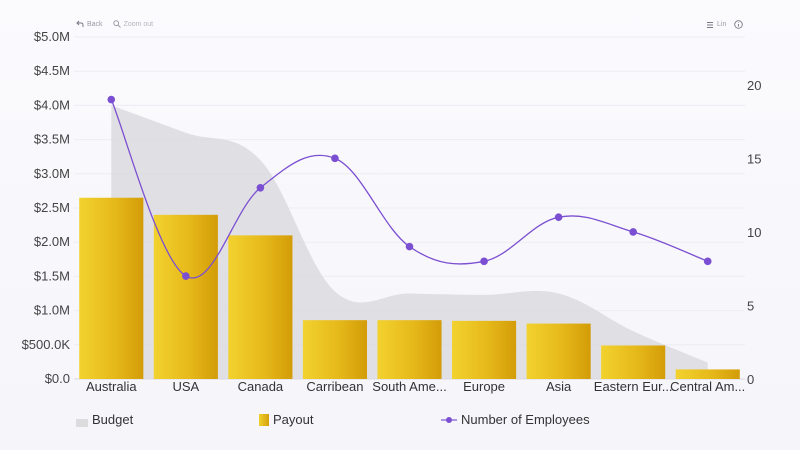  I want to click on y-axis-right: 0 5 10 15 20, so click(754, 232).